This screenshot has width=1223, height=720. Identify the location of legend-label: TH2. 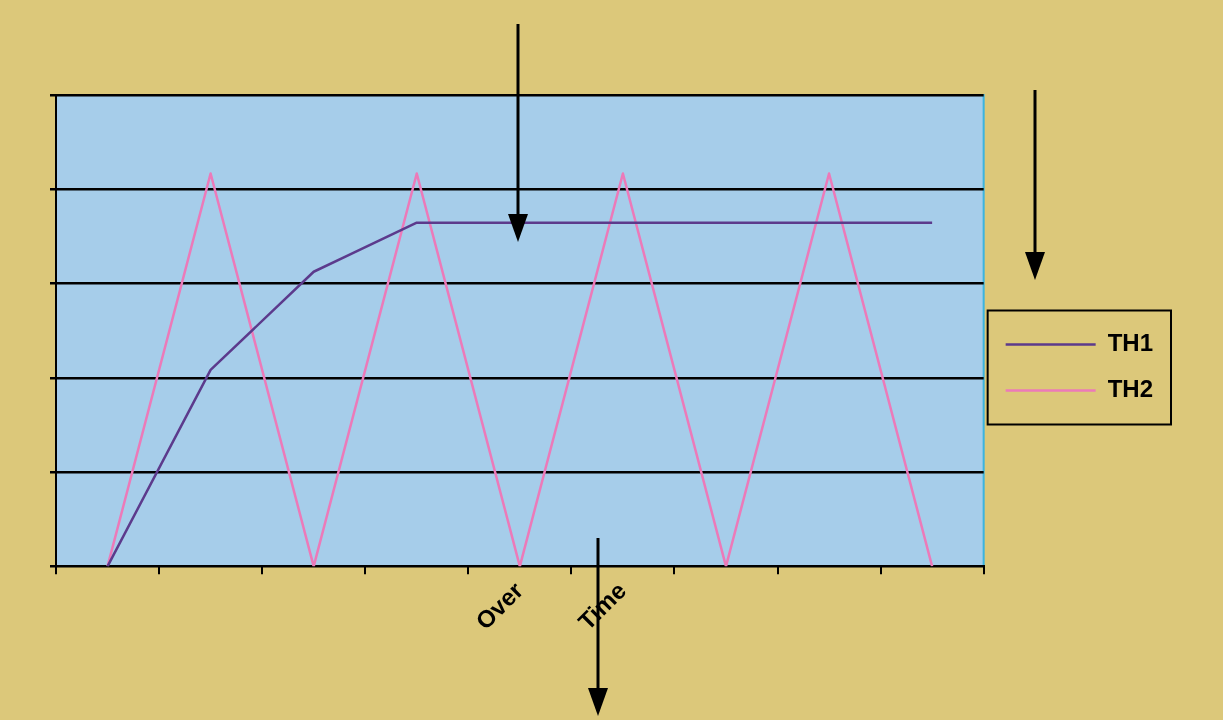
(1130, 389).